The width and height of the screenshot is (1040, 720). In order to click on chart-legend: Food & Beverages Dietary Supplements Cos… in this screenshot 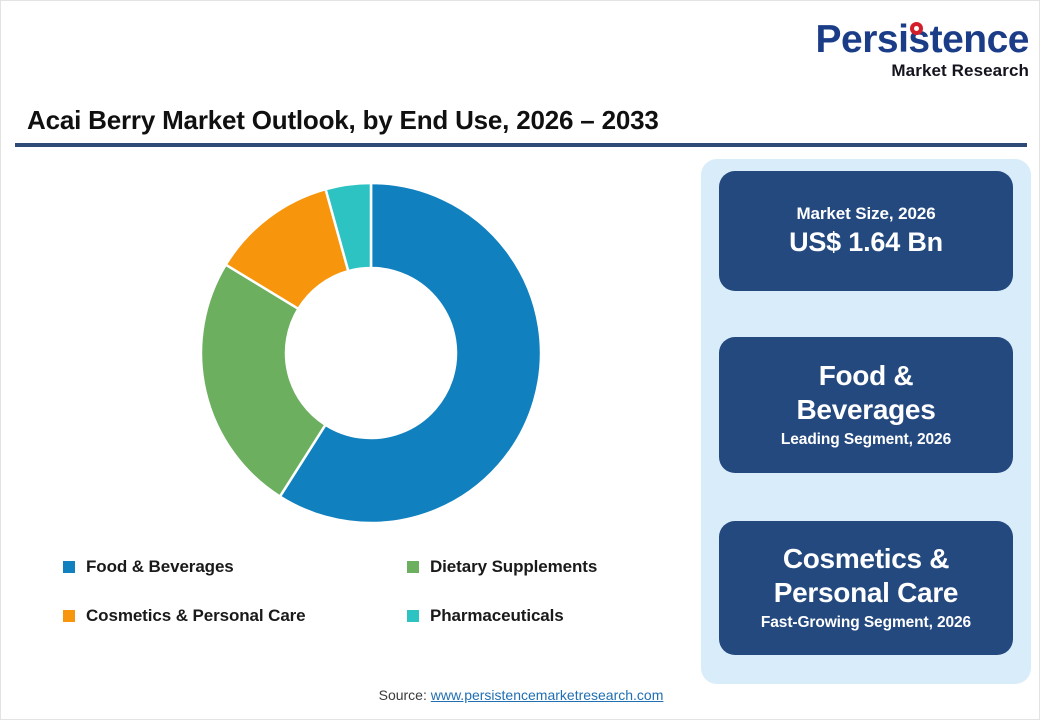, I will do `click(373, 599)`.